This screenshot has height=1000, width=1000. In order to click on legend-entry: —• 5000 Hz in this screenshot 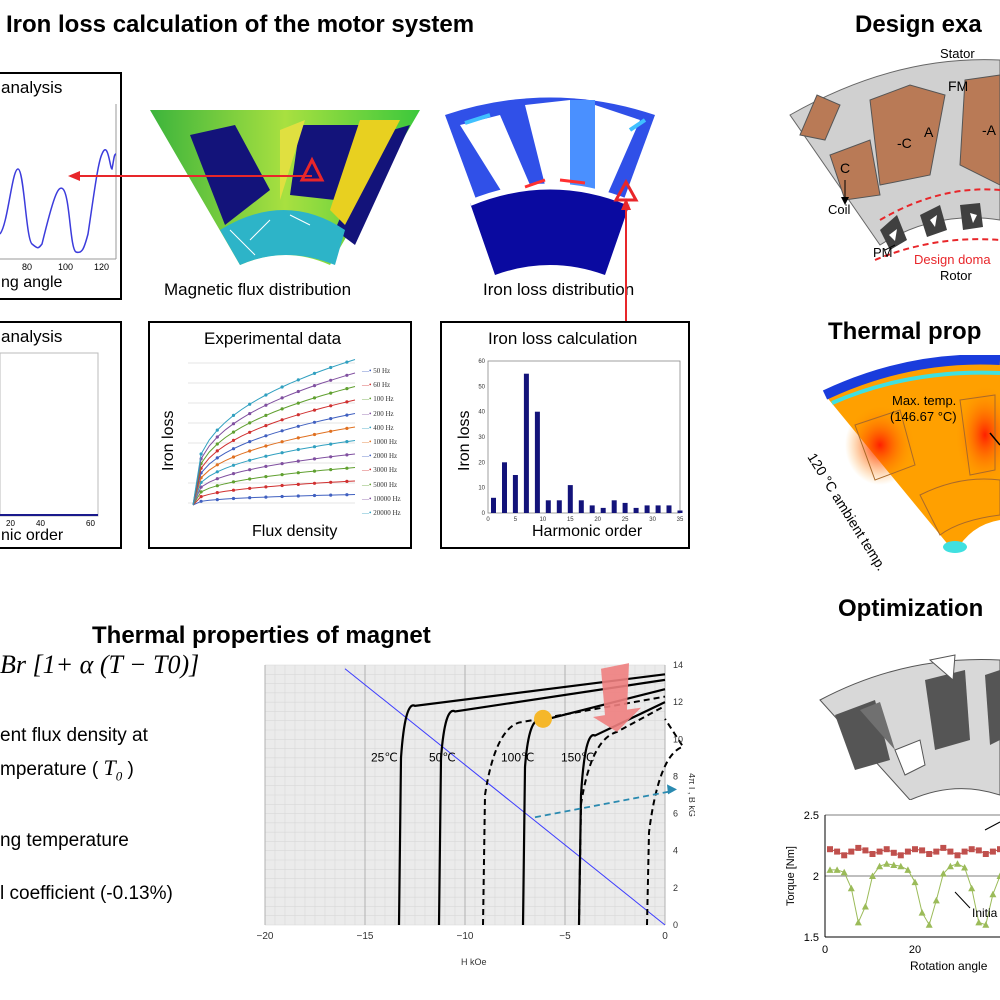, I will do `click(380, 484)`.